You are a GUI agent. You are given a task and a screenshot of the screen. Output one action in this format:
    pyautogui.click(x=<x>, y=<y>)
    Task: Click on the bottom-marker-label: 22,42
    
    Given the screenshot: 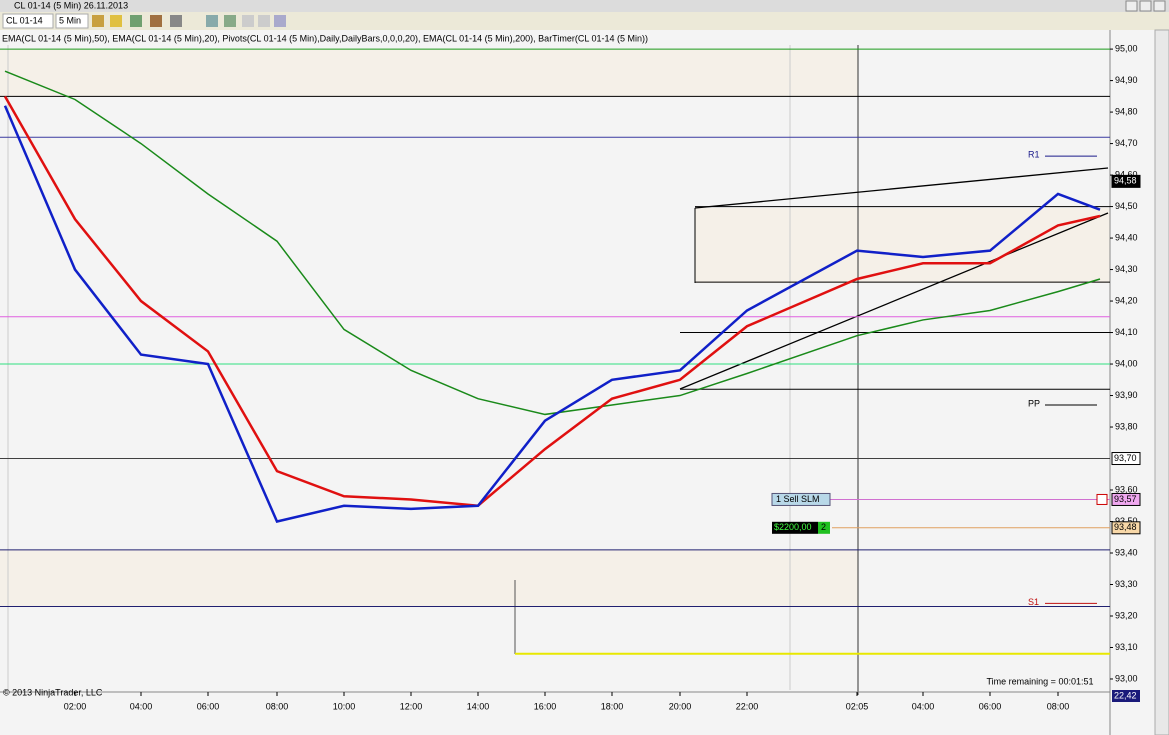 What is the action you would take?
    pyautogui.click(x=1125, y=695)
    